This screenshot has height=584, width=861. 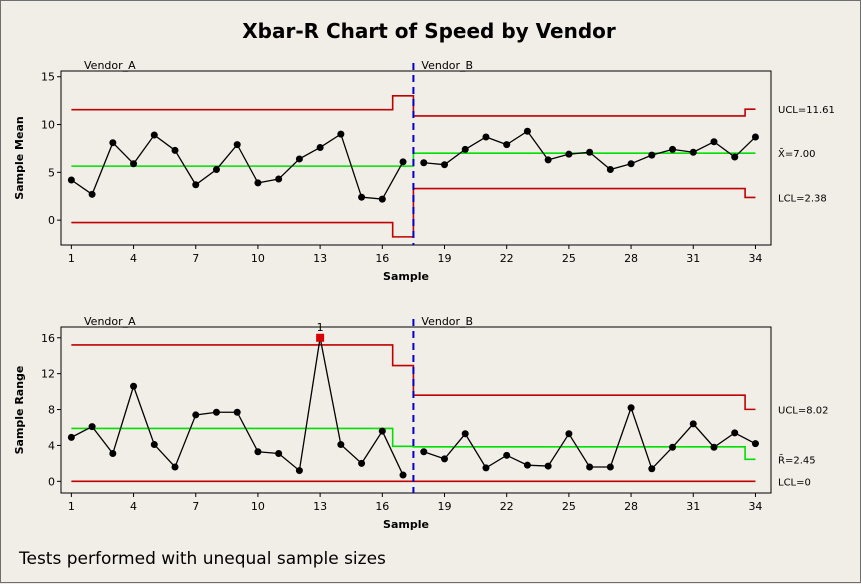 I want to click on y-tick-label: 5, so click(x=51, y=172).